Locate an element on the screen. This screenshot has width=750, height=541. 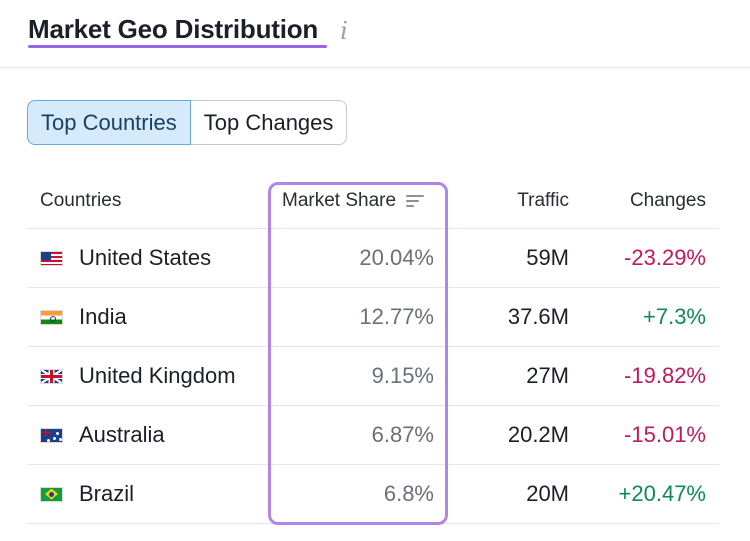
country-name: United Kingdom is located at coordinates (157, 375).